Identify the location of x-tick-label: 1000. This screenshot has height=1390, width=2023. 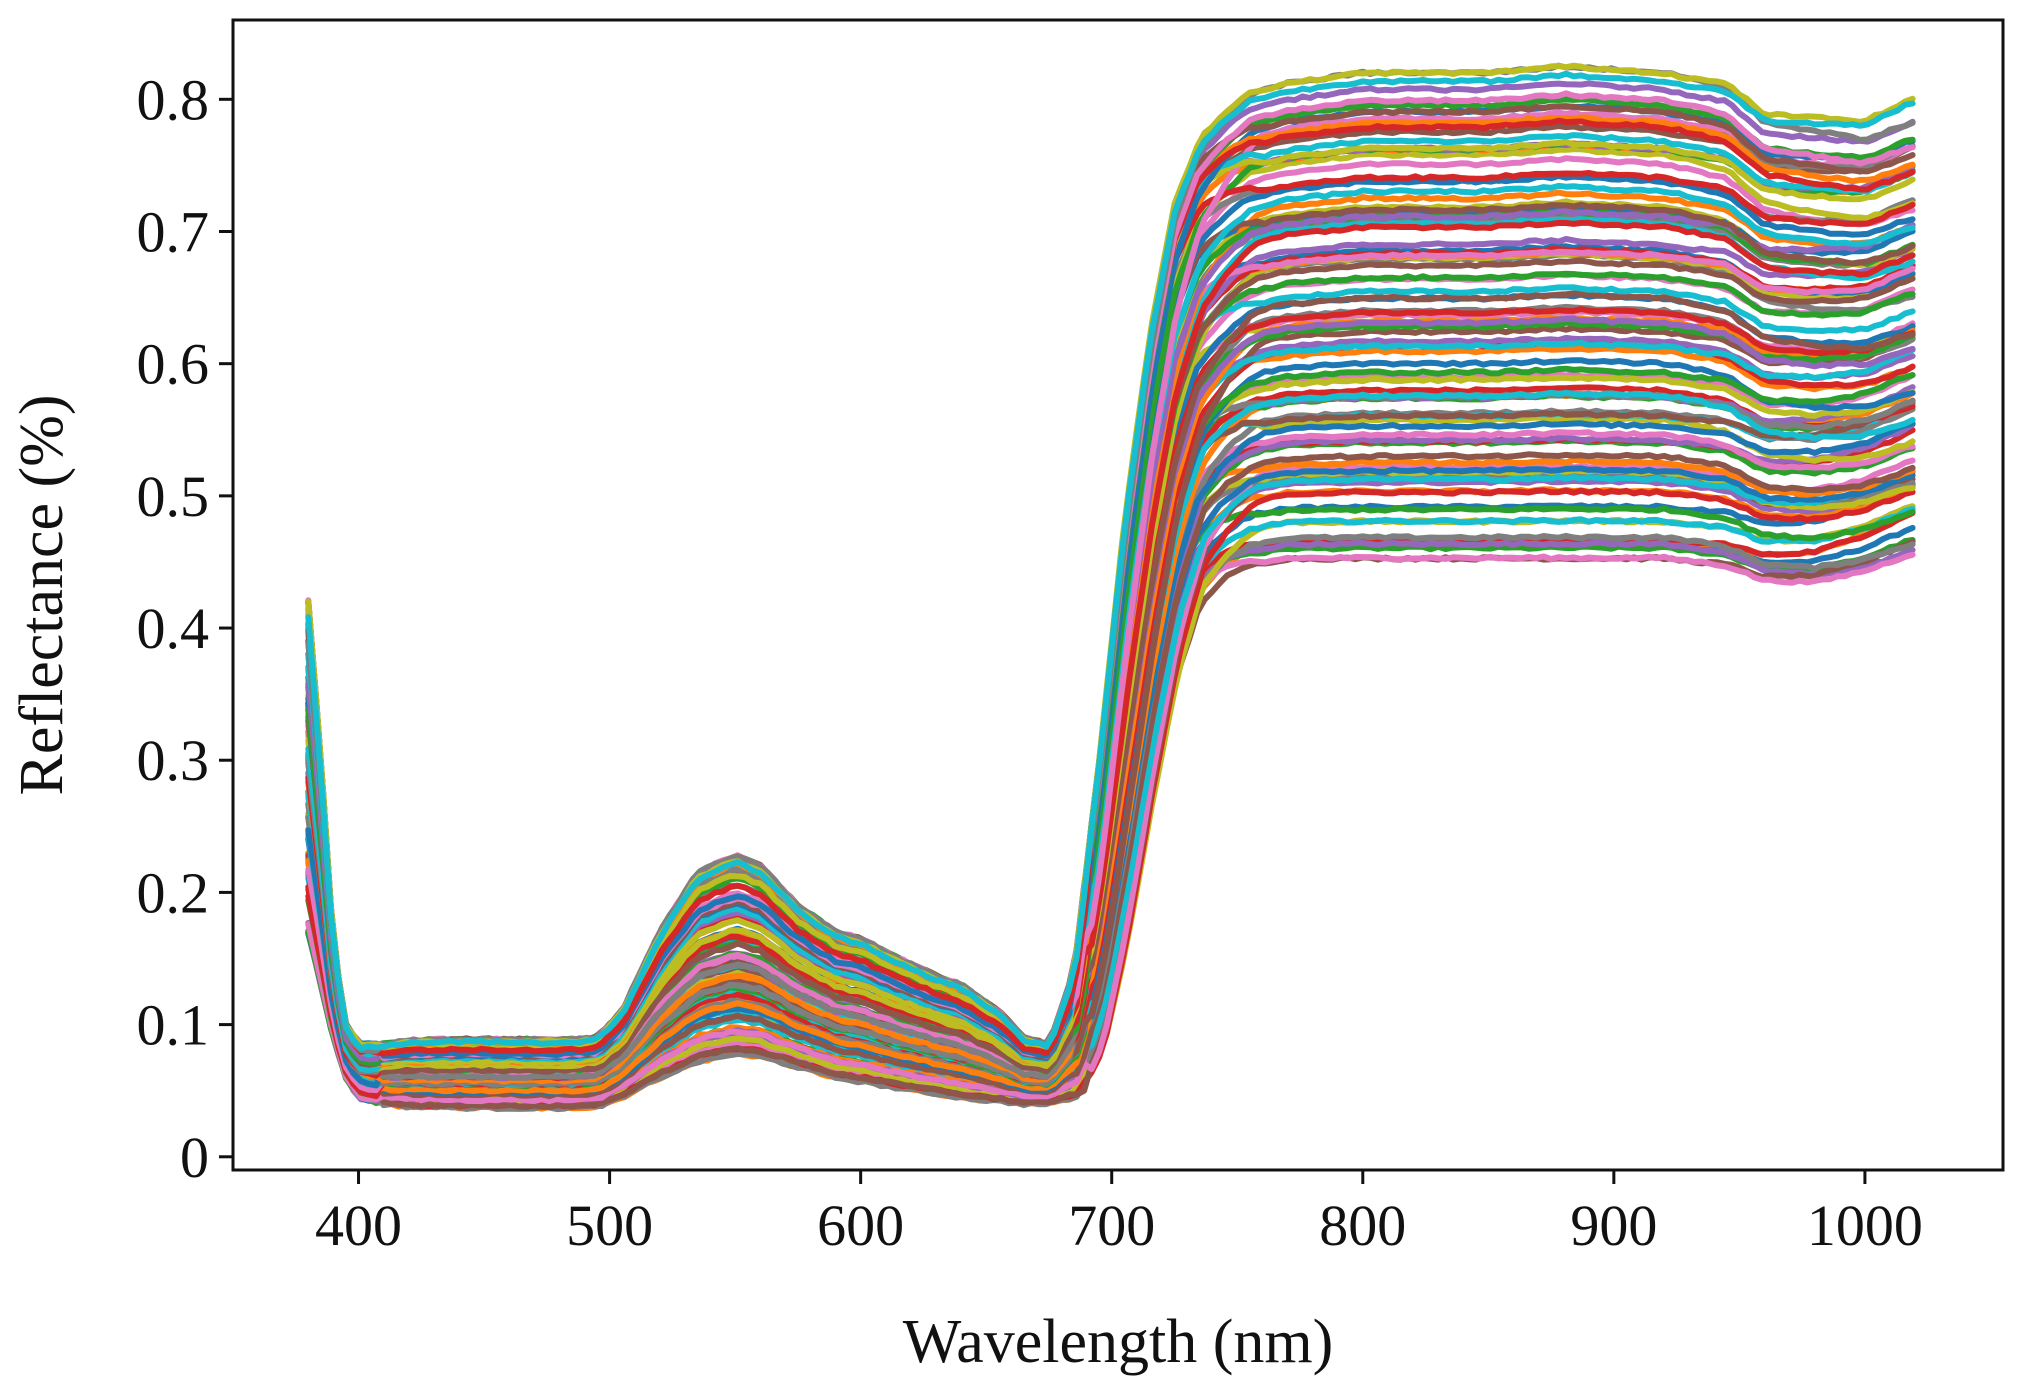
(1865, 1225).